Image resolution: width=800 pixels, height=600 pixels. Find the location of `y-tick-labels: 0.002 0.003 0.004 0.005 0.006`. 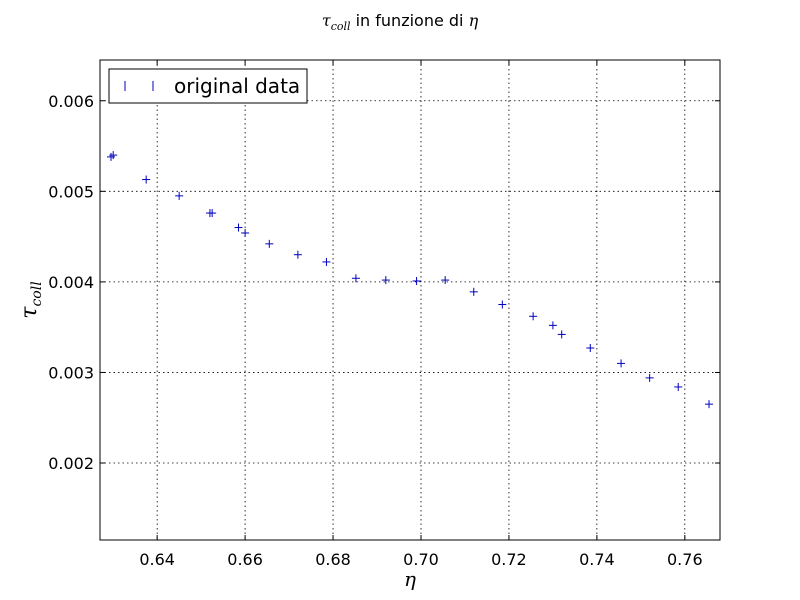

y-tick-labels: 0.002 0.003 0.004 0.005 0.006 is located at coordinates (71, 282).